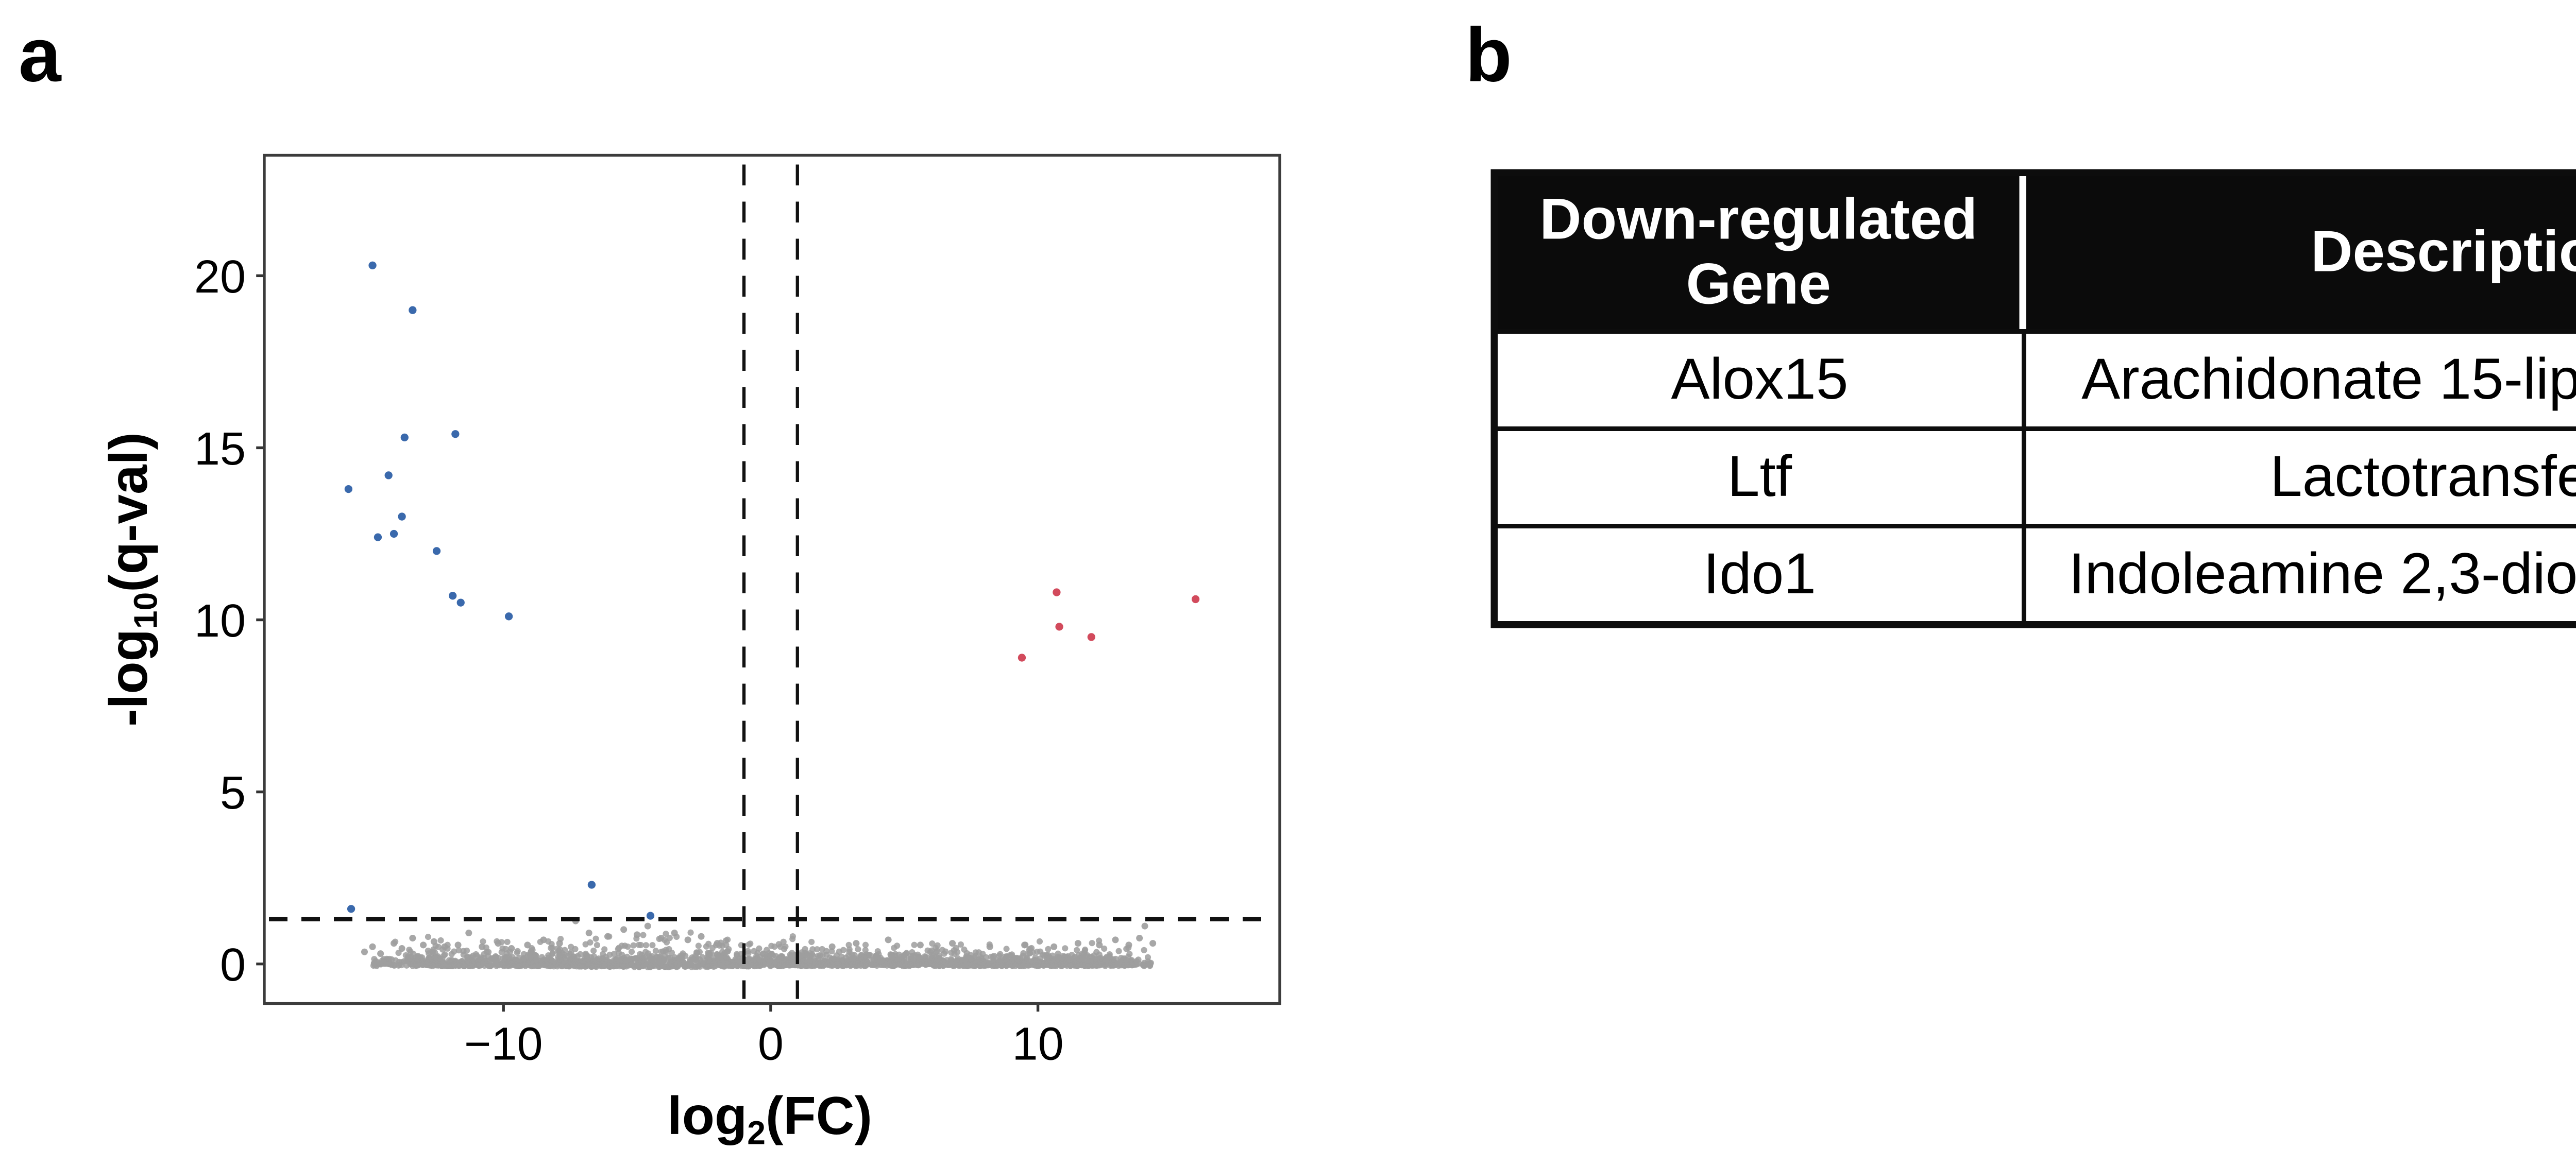 This screenshot has width=2576, height=1166. I want to click on y-axis-title-main: -log, so click(128, 678).